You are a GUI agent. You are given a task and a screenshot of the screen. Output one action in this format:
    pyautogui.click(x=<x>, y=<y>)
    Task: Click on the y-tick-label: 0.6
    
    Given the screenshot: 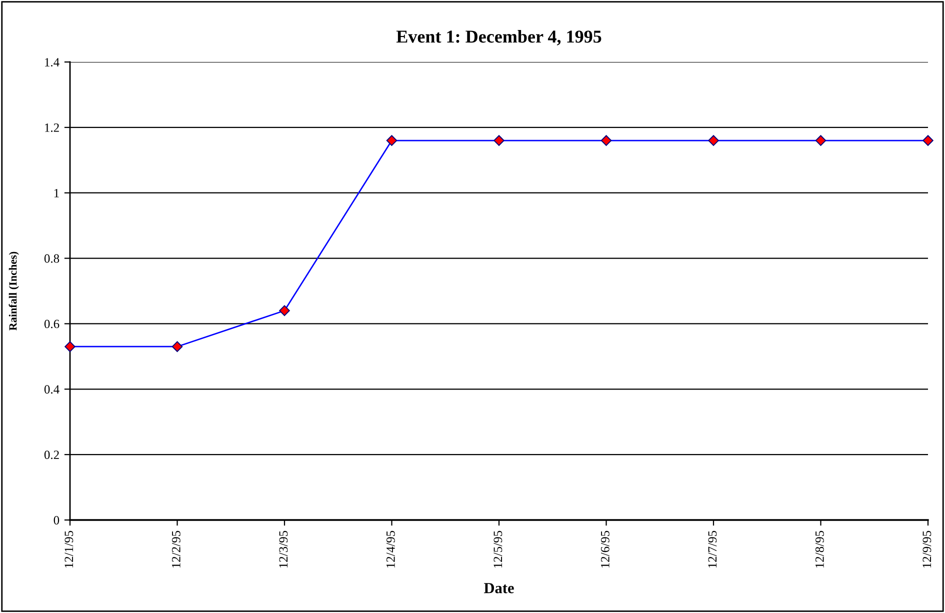 What is the action you would take?
    pyautogui.click(x=52, y=324)
    